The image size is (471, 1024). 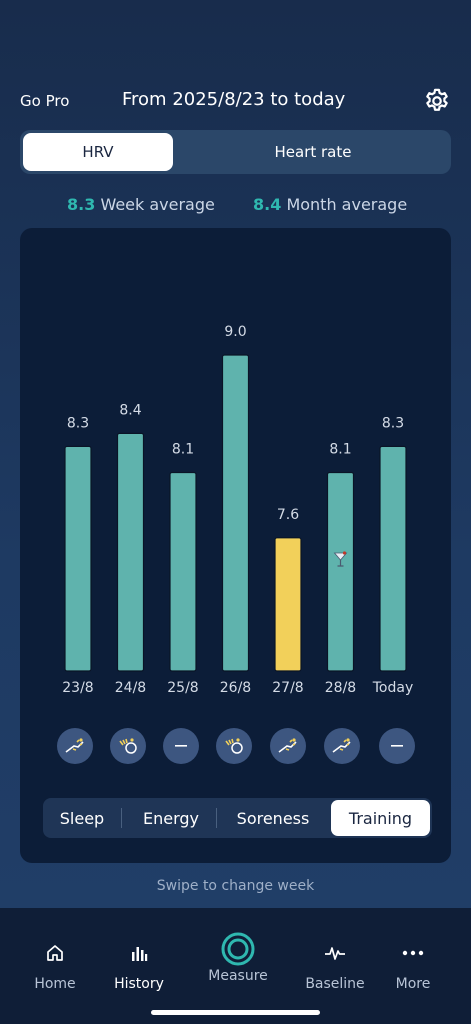 I want to click on swipe-hint: Swipe to change week, so click(x=235, y=886).